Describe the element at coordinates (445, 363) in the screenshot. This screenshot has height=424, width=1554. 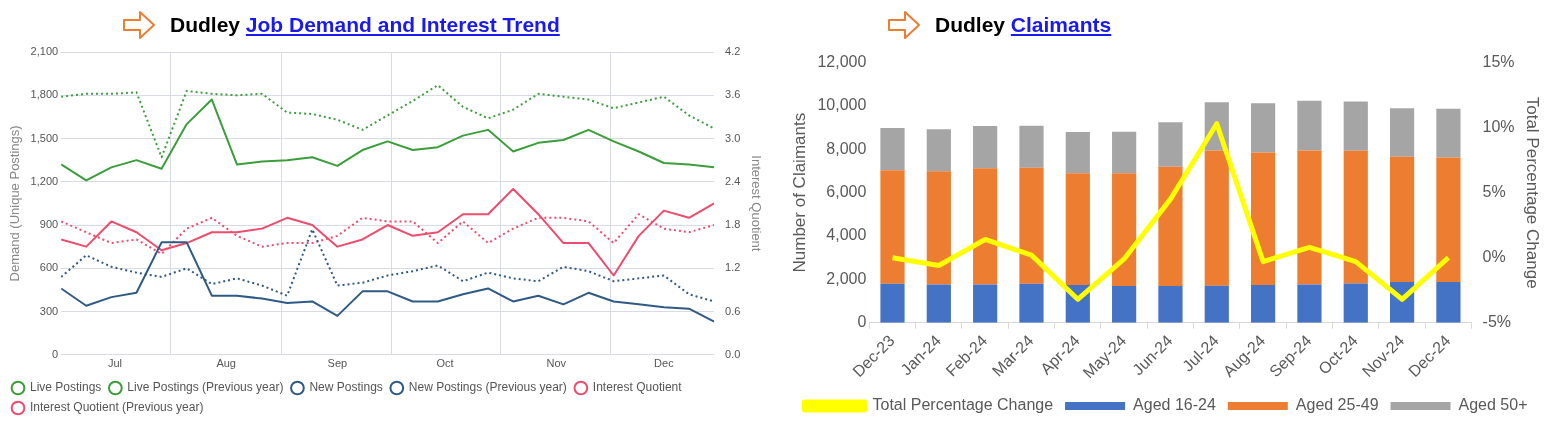
I see `x-tick-label: Oct` at that location.